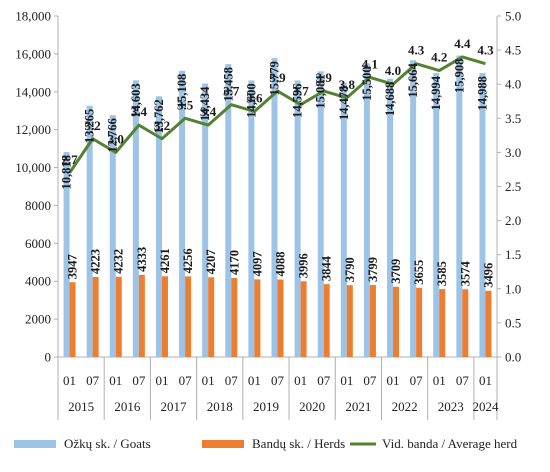 This screenshot has height=472, width=550. Describe the element at coordinates (33, 167) in the screenshot. I see `left-axis-tick-label: 10,000` at that location.